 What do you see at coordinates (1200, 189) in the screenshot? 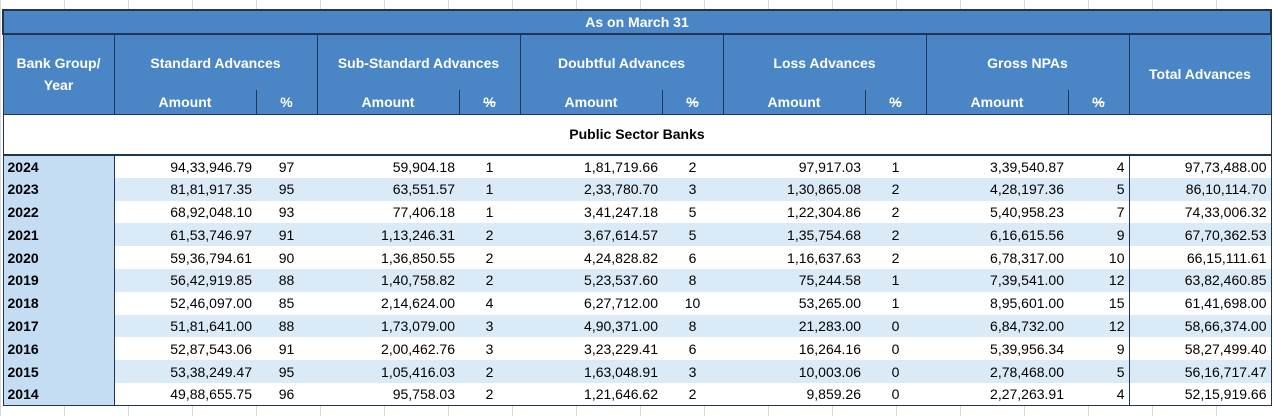
I see `value-cell-tot: 86,10,114.70` at bounding box center [1200, 189].